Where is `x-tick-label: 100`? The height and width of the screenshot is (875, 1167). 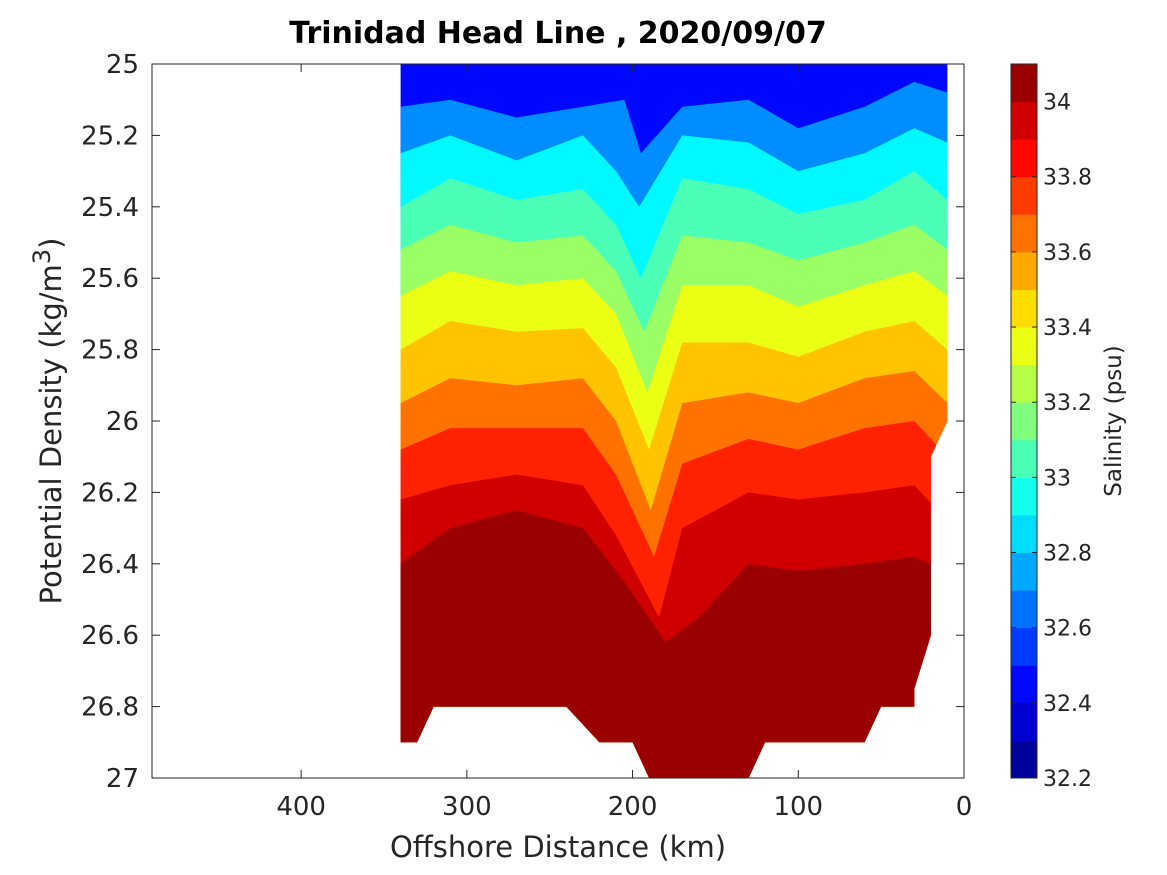
x-tick-label: 100 is located at coordinates (798, 807).